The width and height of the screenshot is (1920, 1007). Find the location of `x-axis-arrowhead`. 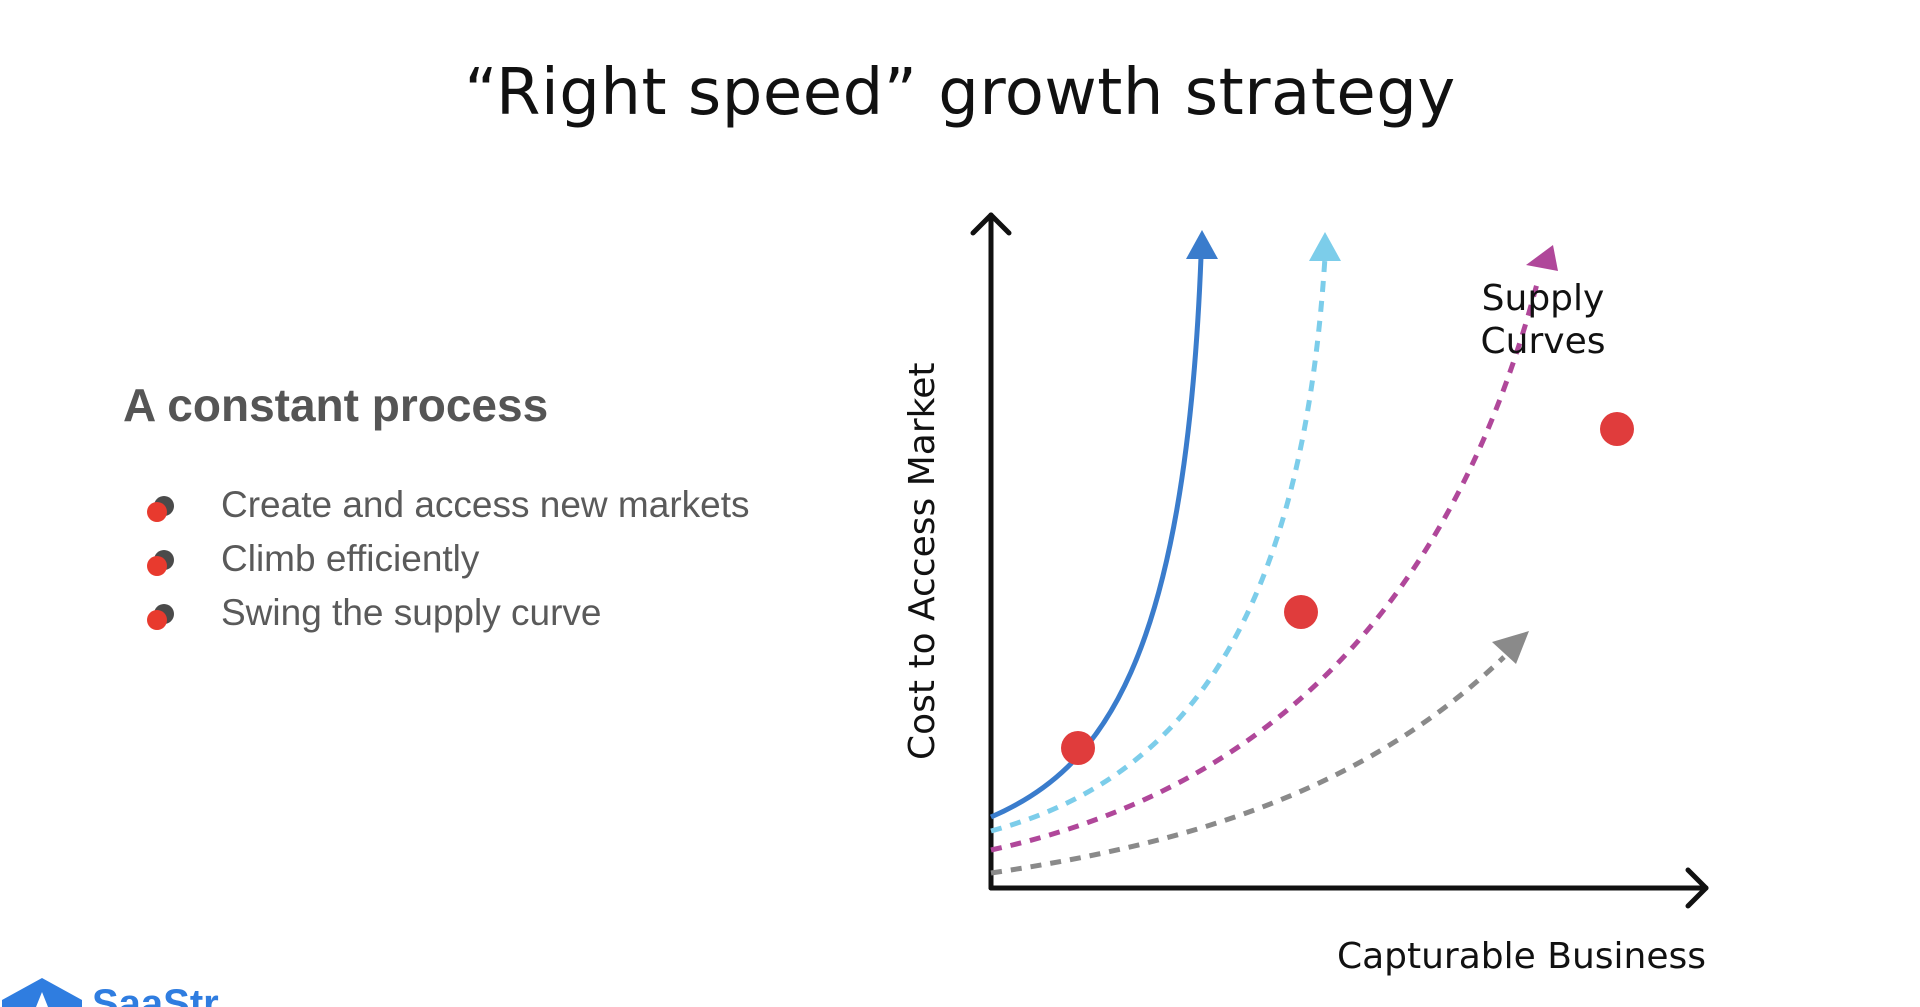

x-axis-arrowhead is located at coordinates (1697, 888).